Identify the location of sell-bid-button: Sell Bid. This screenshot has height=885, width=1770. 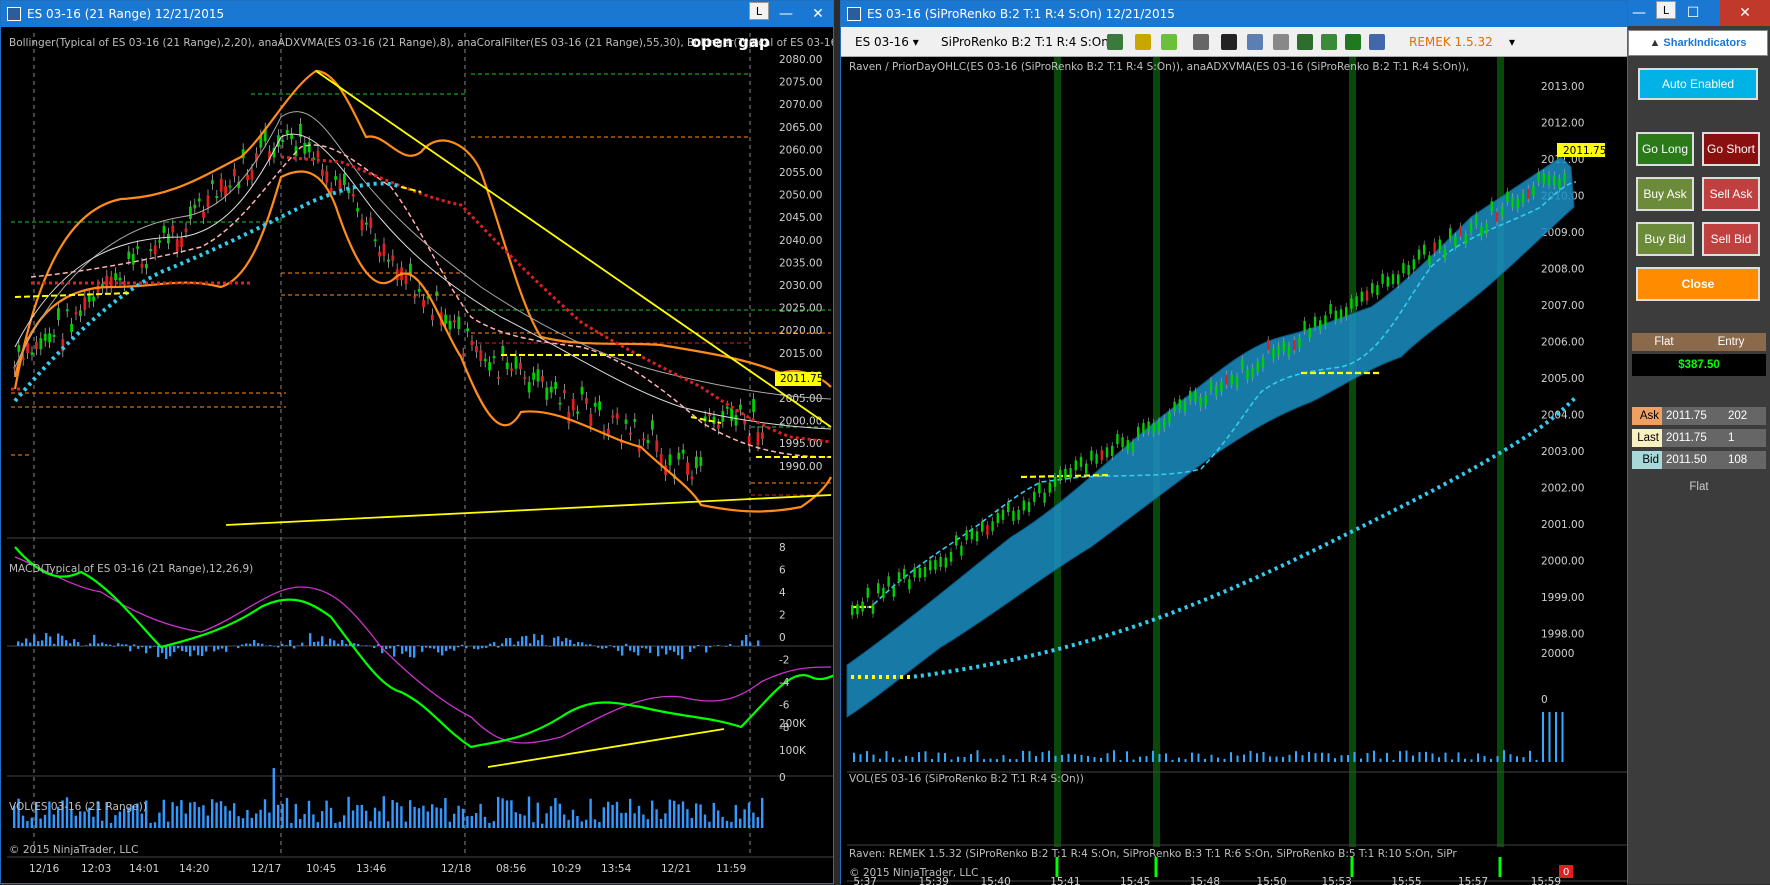
(1731, 239).